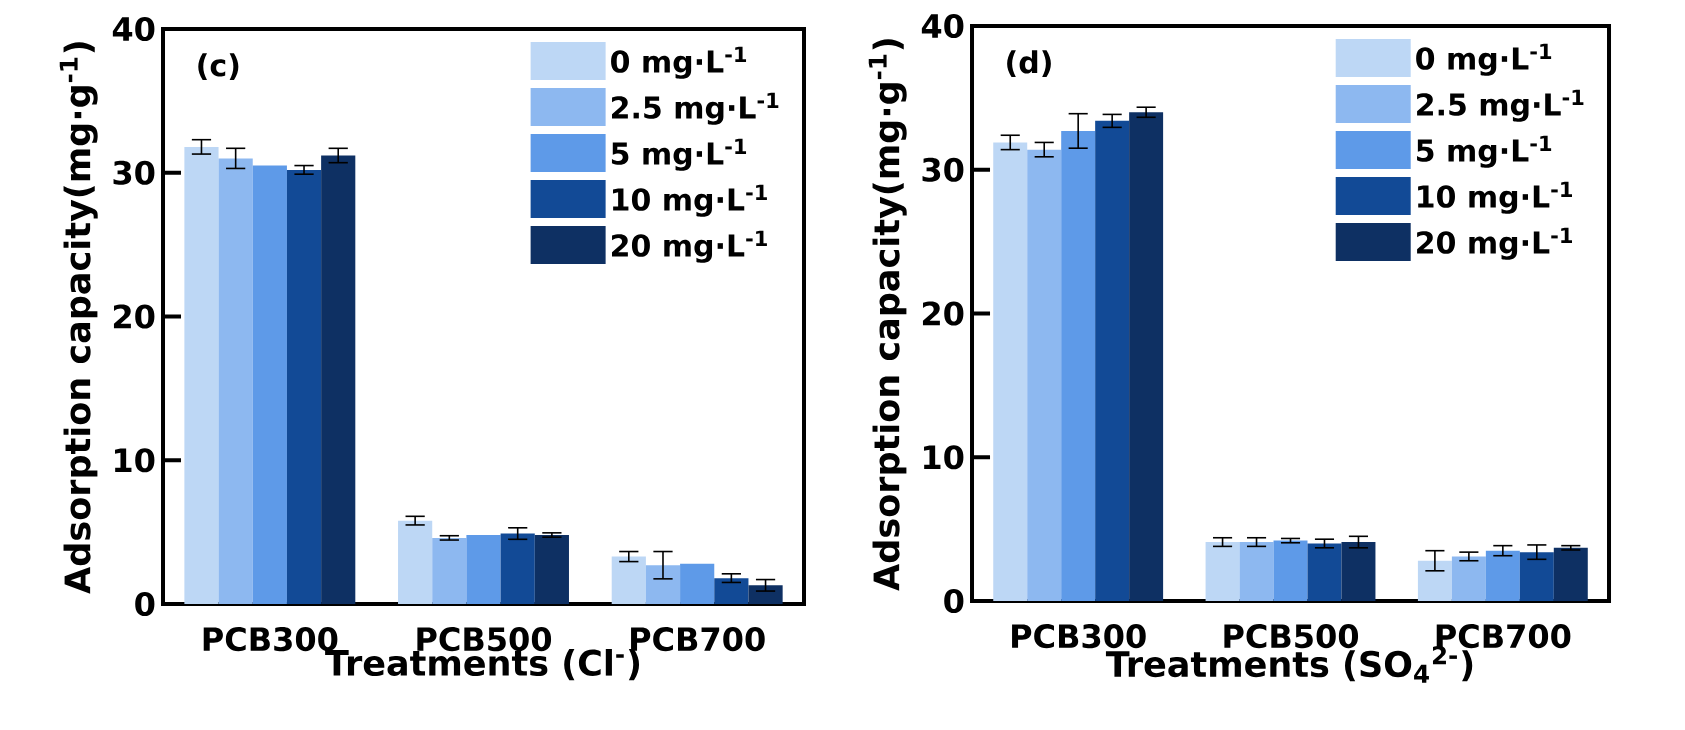  I want to click on annotation: (d), so click(1029, 64).